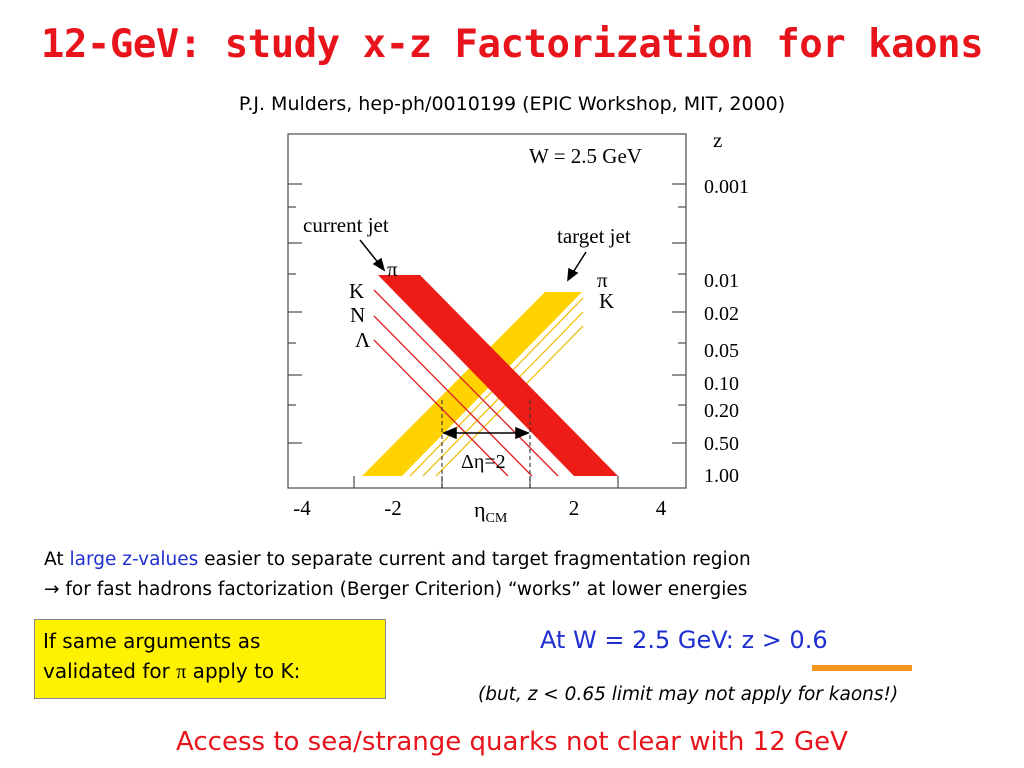  Describe the element at coordinates (372, 255) in the screenshot. I see `current-jet-pointer` at that location.